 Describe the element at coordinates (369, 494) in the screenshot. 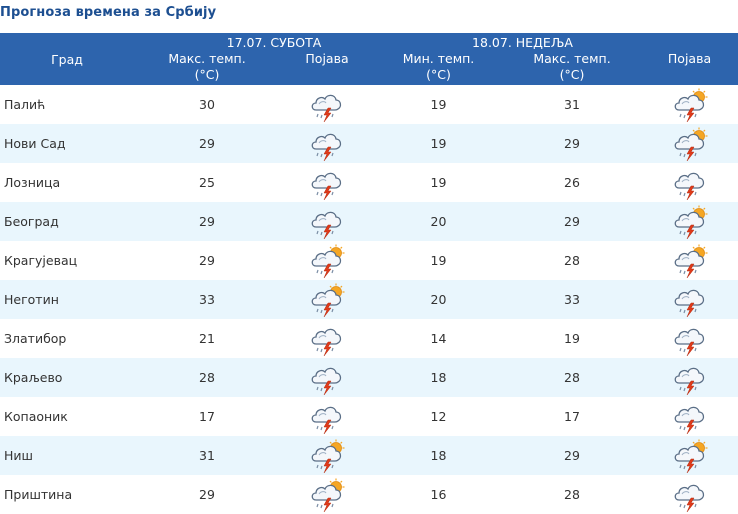

I see `table-row: Приштина 29 16 28` at that location.